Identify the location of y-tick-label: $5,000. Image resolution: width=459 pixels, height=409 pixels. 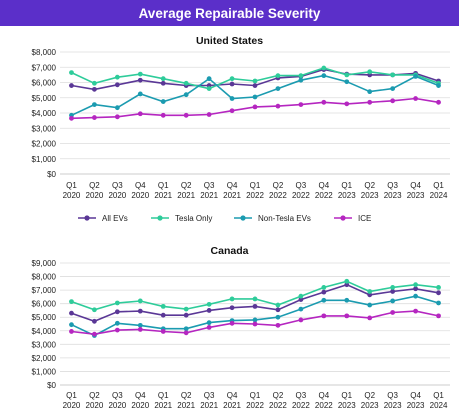
(44, 317).